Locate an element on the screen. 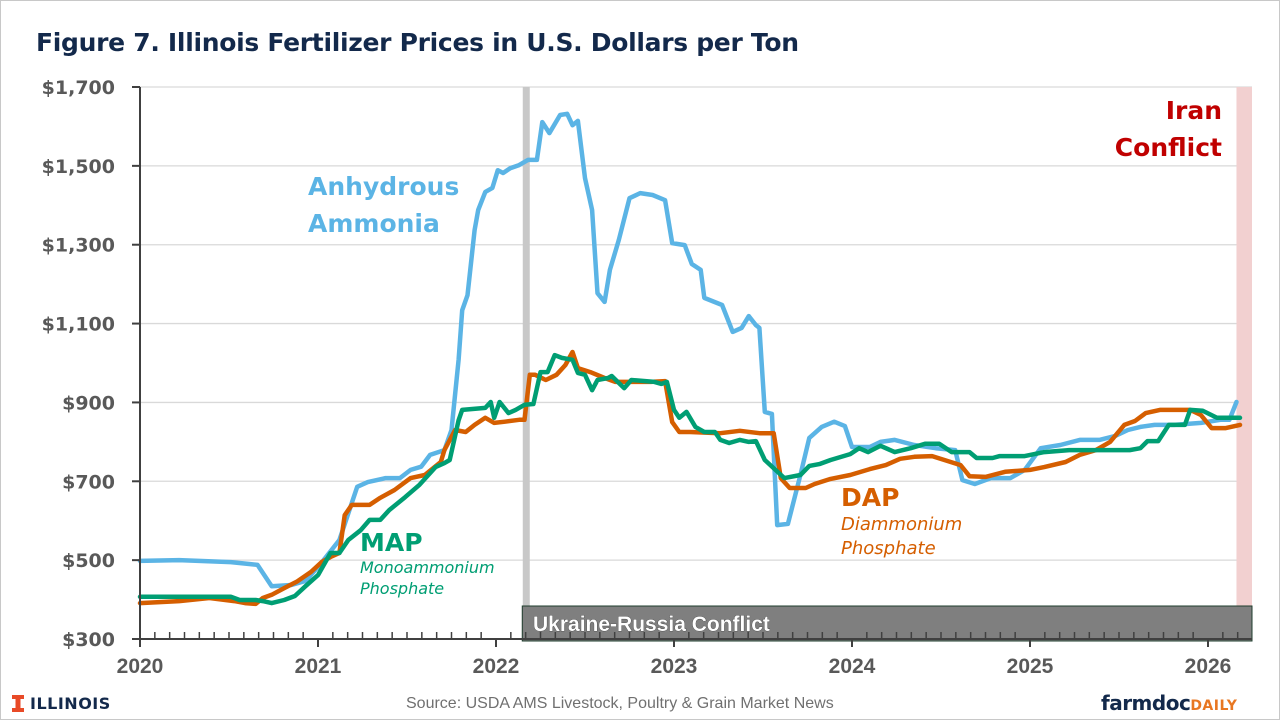 Image resolution: width=1280 pixels, height=720 pixels. iran-label-line2: Conflict is located at coordinates (1168, 147).